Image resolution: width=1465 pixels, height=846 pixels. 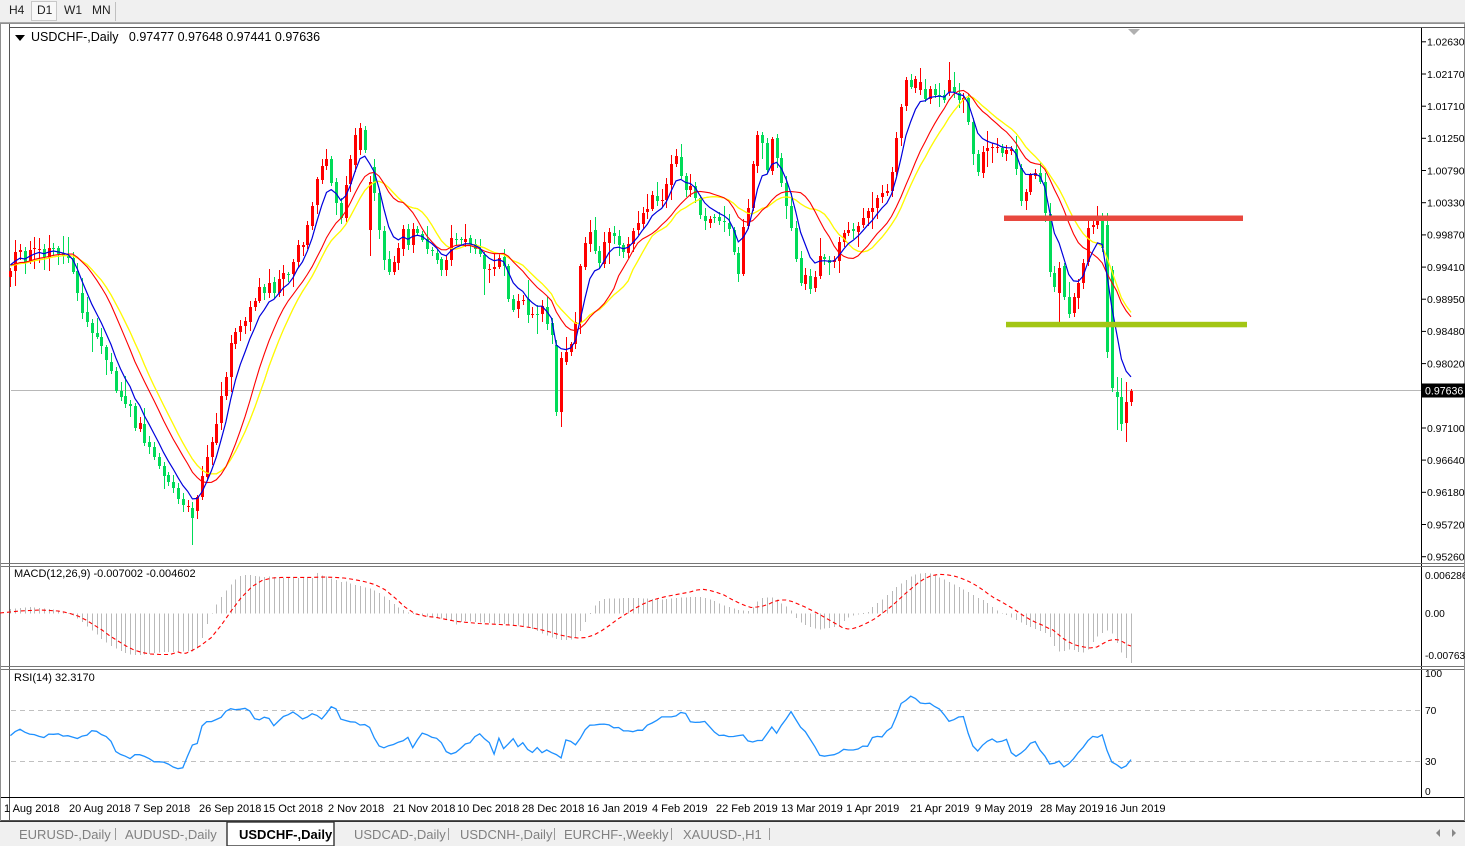 What do you see at coordinates (1446, 204) in the screenshot?
I see `svg-text: 1.00330` at bounding box center [1446, 204].